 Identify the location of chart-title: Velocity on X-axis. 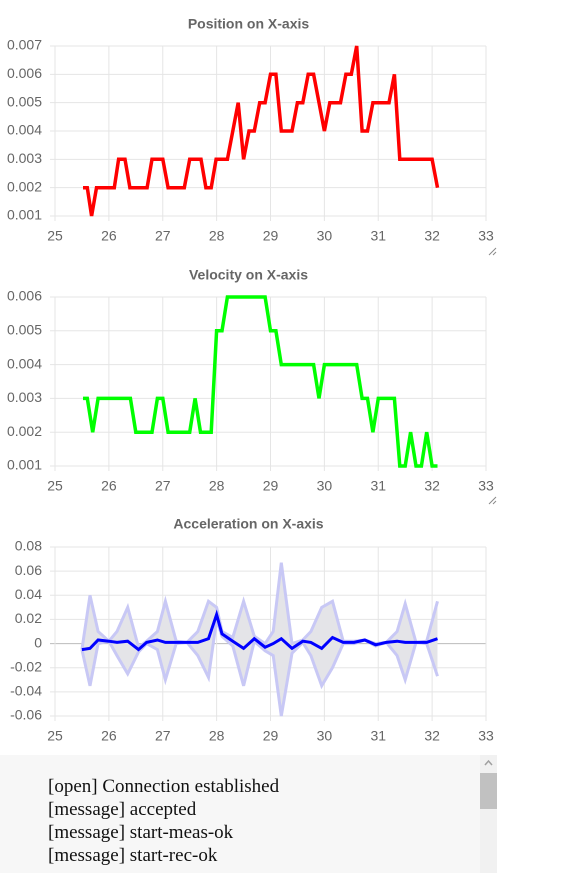
(248, 275).